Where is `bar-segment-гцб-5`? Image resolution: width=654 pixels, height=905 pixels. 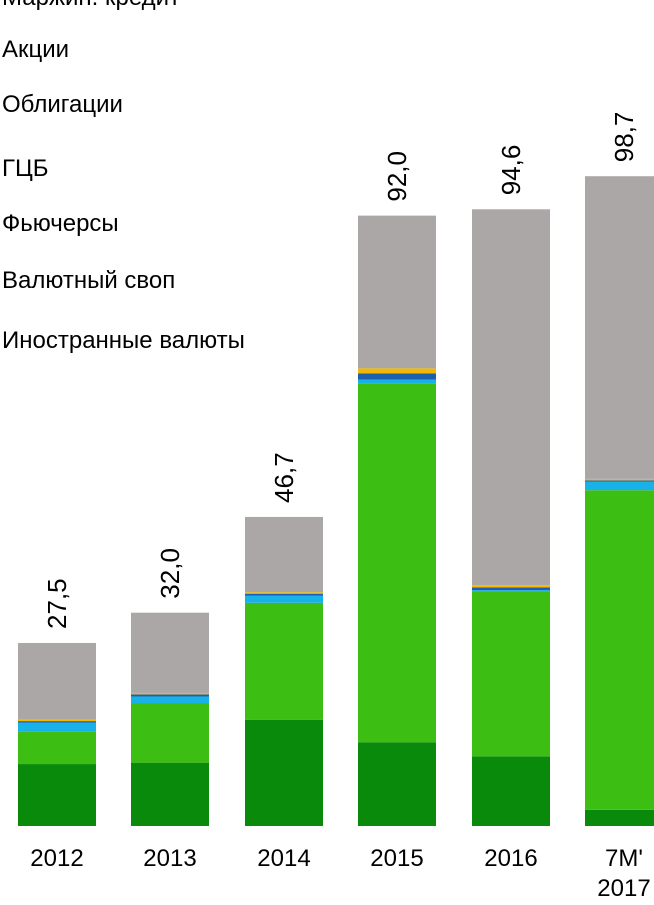 bar-segment-гцб-5 is located at coordinates (619, 481).